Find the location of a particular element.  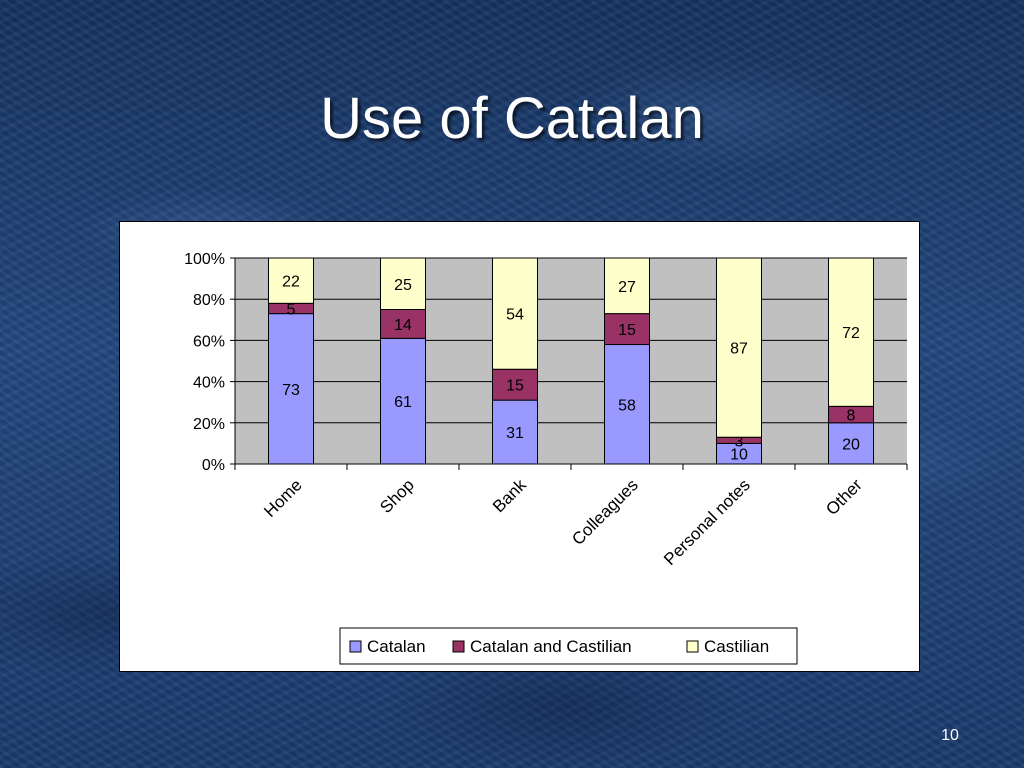

data-label: 72 is located at coordinates (851, 333).